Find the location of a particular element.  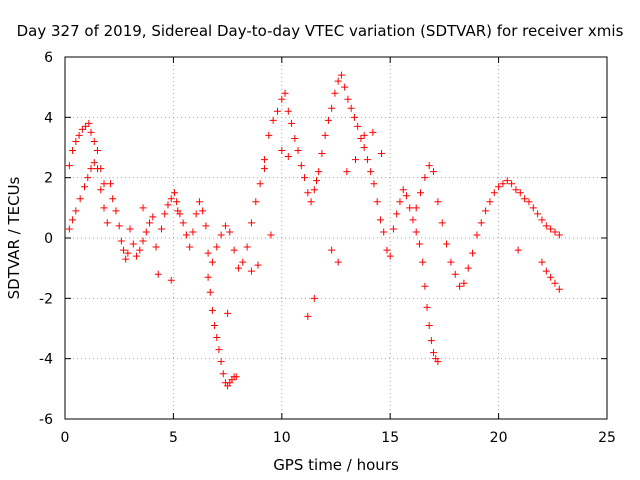

x-tick-label: 5 is located at coordinates (173, 438).